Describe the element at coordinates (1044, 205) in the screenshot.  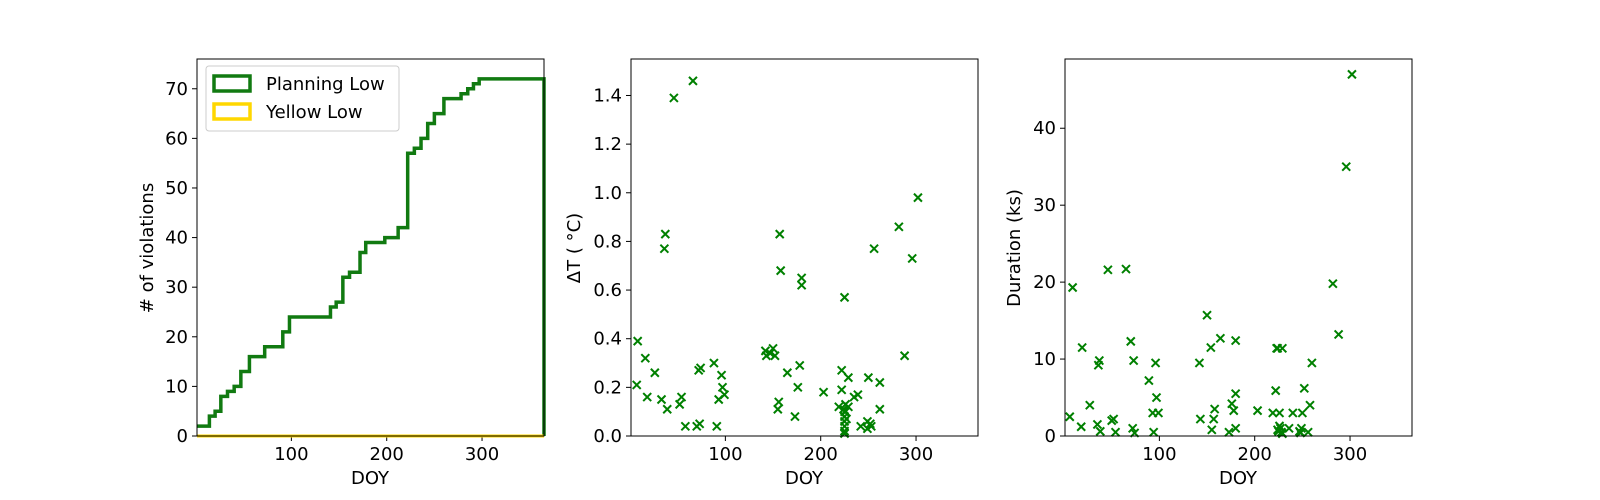
I see `y-tick-label: 30` at that location.